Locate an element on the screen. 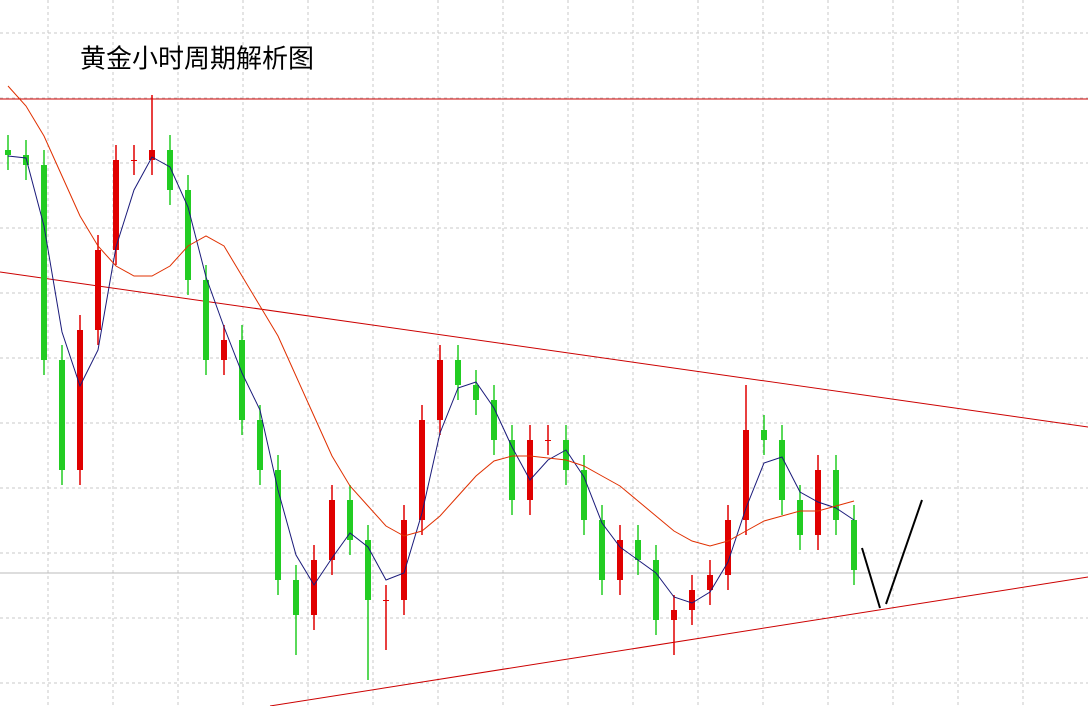 The width and height of the screenshot is (1088, 706). projection-up is located at coordinates (904, 552).